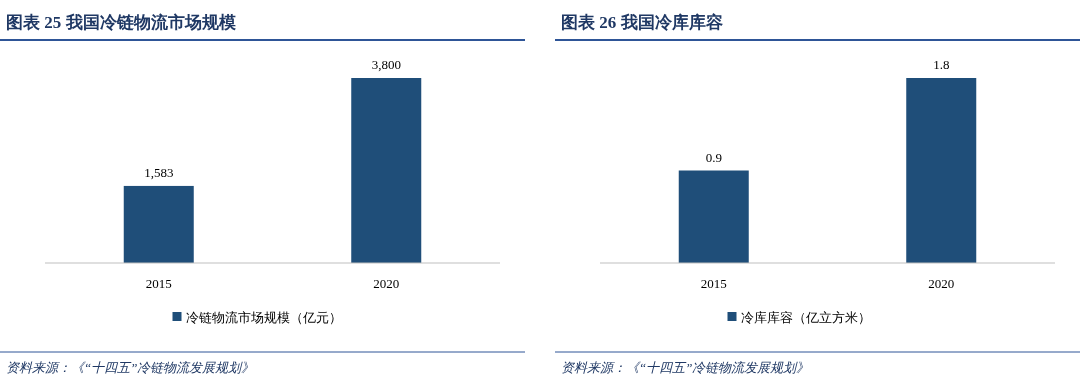  Describe the element at coordinates (386, 64) in the screenshot. I see `data-label: 3,800` at that location.